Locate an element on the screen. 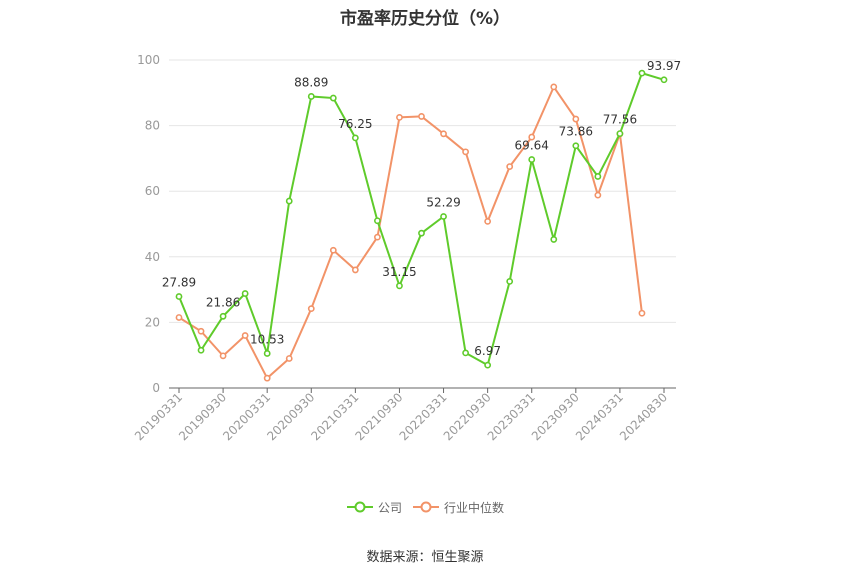 The image size is (850, 575). data-label-company: 77.56 is located at coordinates (620, 120).